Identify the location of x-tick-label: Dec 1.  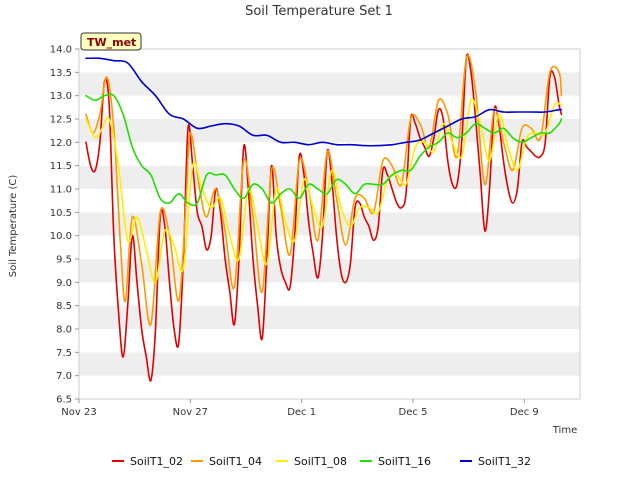
(301, 412).